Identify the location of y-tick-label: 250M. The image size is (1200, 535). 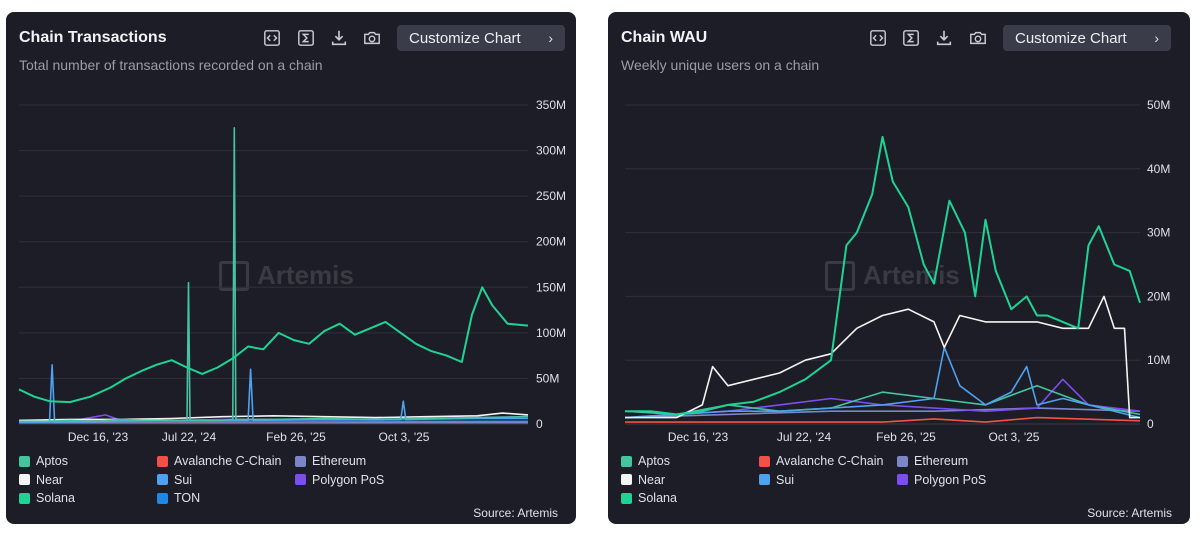
(551, 196).